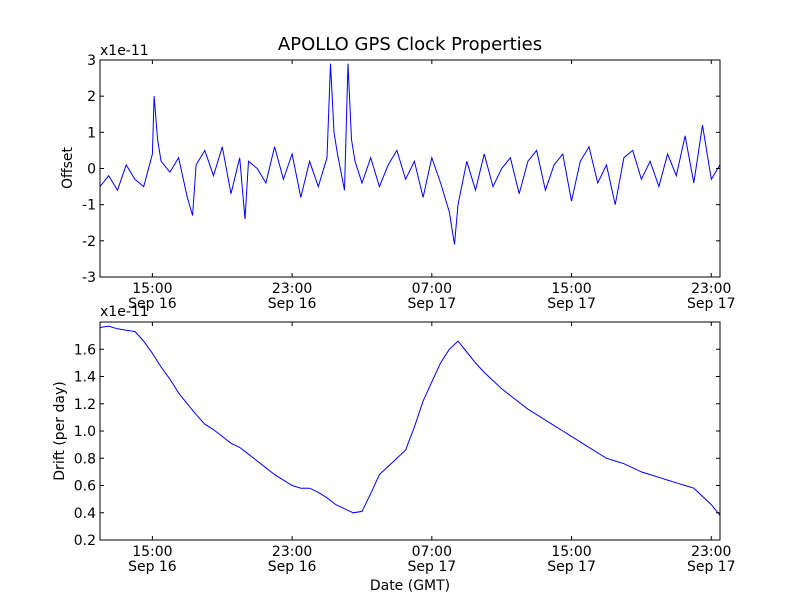  I want to click on y-tick-label: 1.0, so click(85, 432).